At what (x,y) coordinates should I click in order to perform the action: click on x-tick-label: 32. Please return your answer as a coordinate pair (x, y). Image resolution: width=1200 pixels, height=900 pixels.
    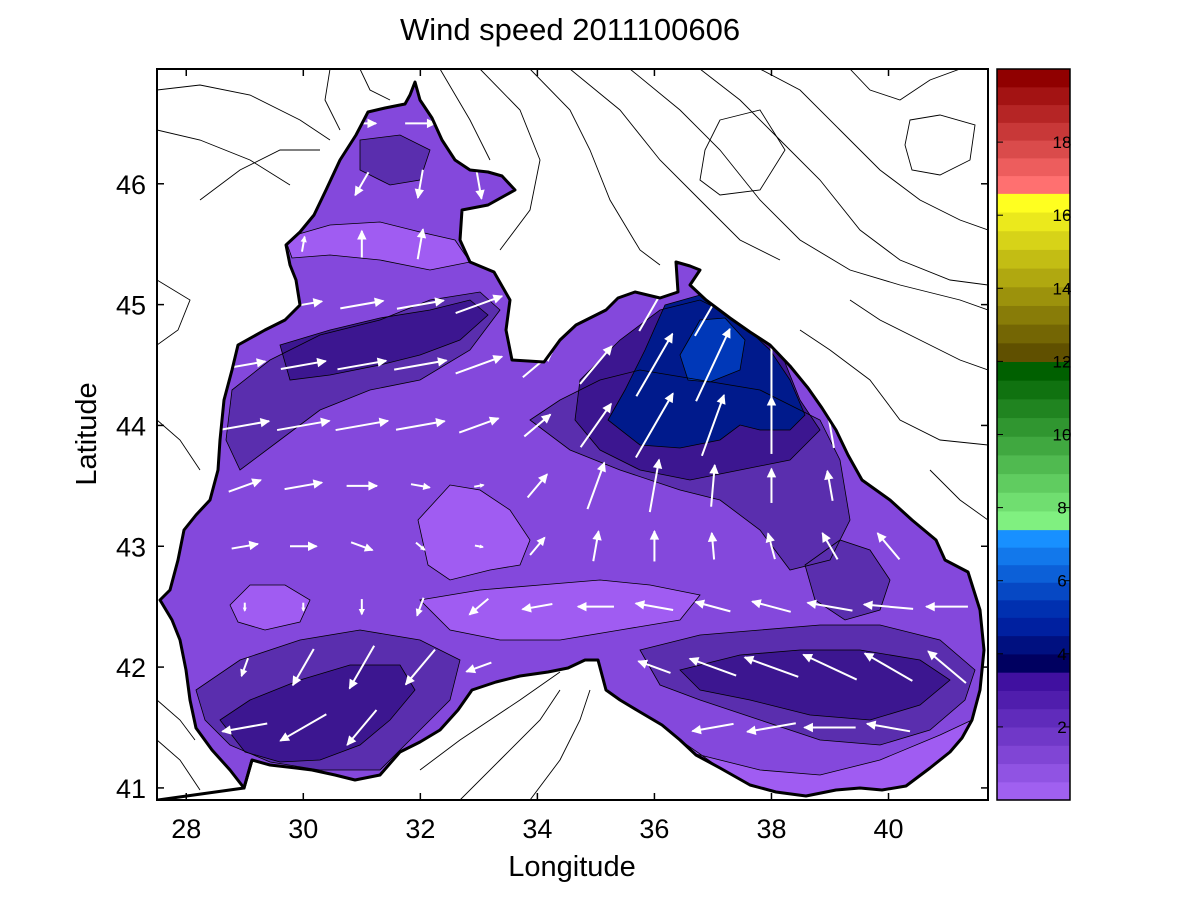
    Looking at the image, I should click on (420, 829).